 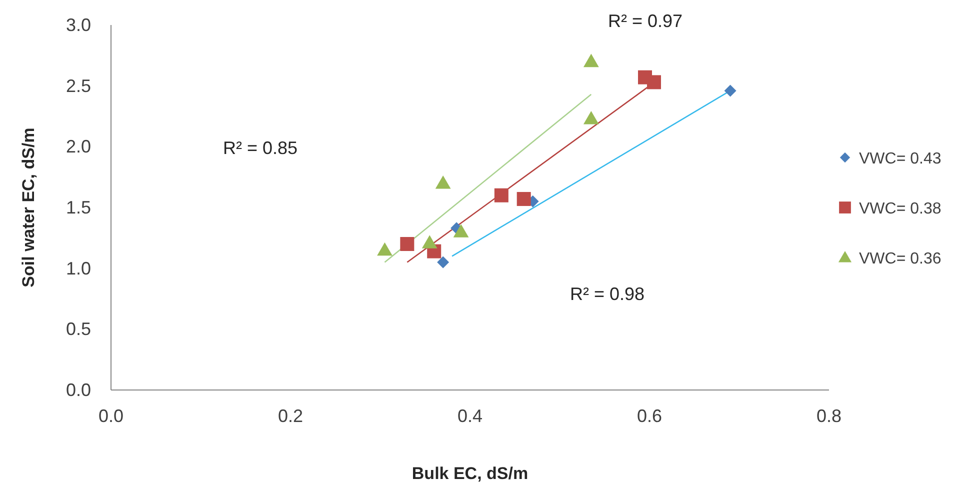 What do you see at coordinates (900, 259) in the screenshot?
I see `legend-label: VWC= 0.36` at bounding box center [900, 259].